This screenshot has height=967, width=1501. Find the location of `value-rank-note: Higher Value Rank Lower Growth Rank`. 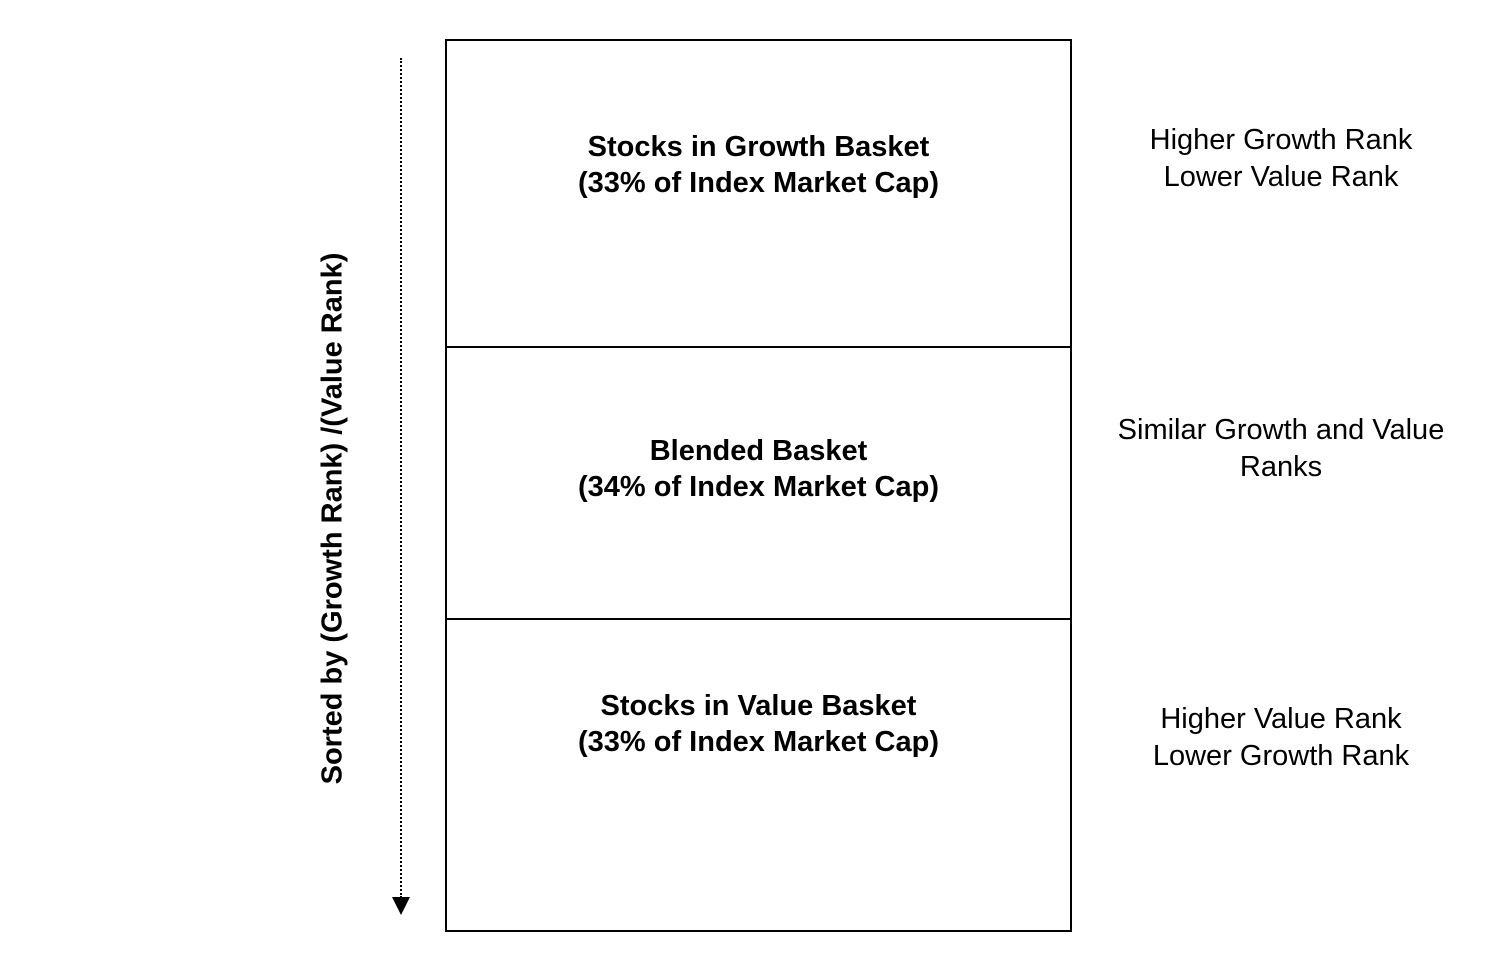

value-rank-note: Higher Value Rank Lower Growth Rank is located at coordinates (1281, 738).